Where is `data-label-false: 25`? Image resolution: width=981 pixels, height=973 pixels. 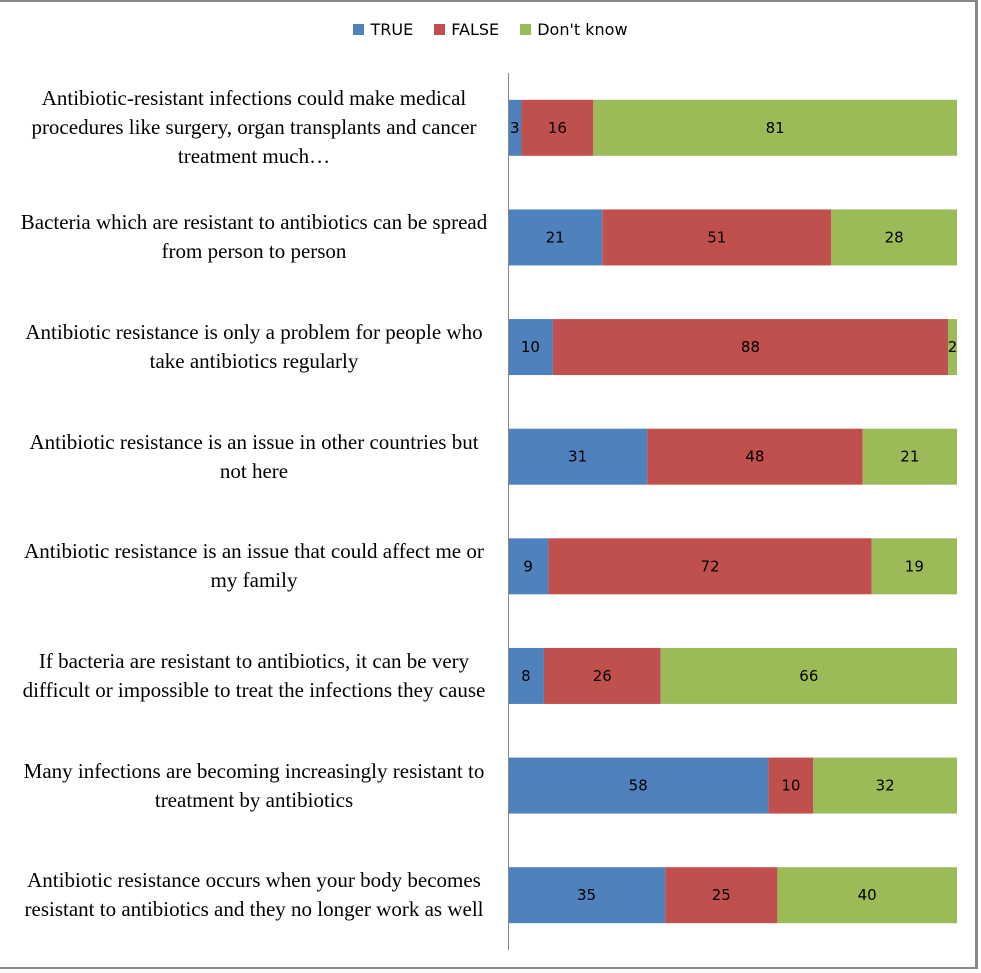 data-label-false: 25 is located at coordinates (721, 895).